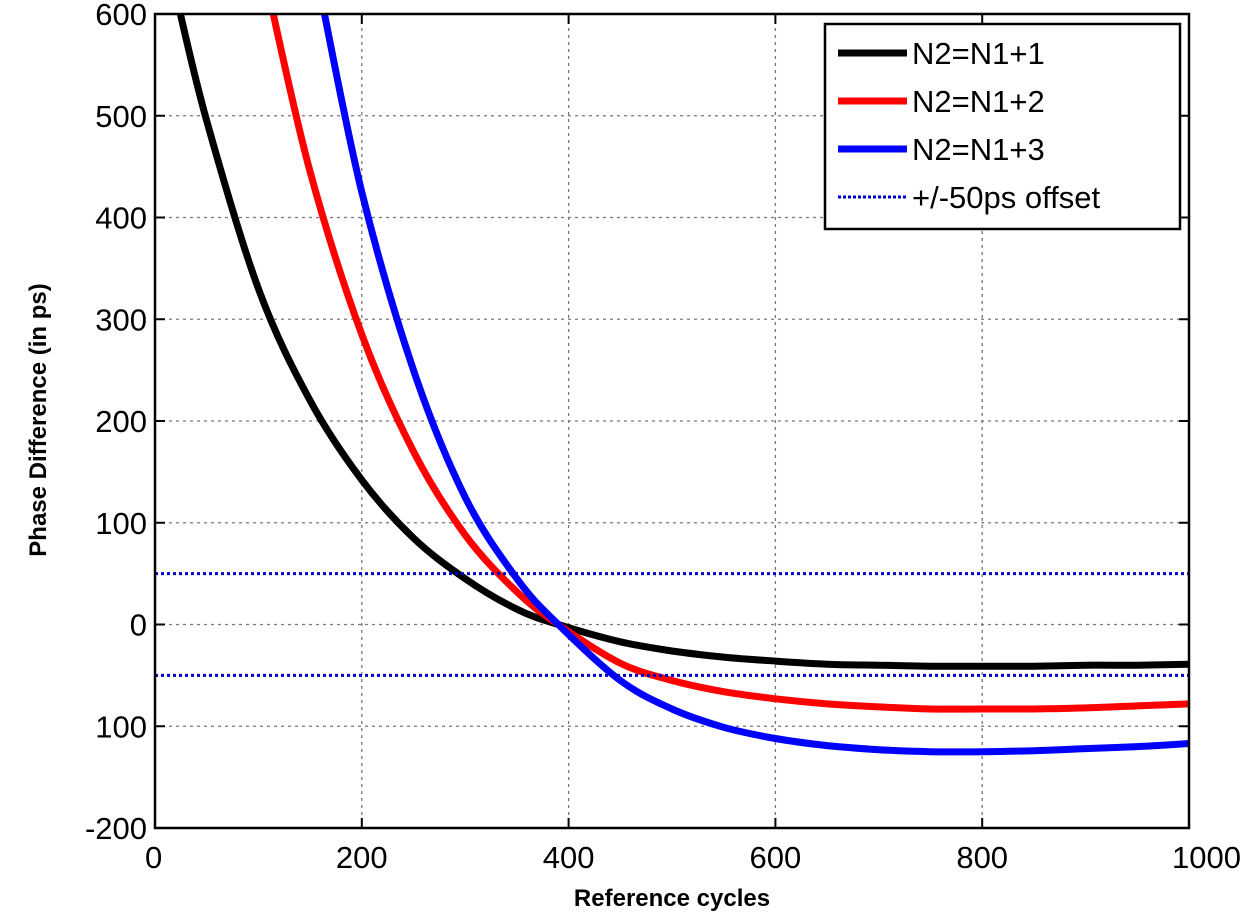 The image size is (1249, 916). Describe the element at coordinates (38, 419) in the screenshot. I see `y-axis-label: Phase Difference (in ps)` at that location.